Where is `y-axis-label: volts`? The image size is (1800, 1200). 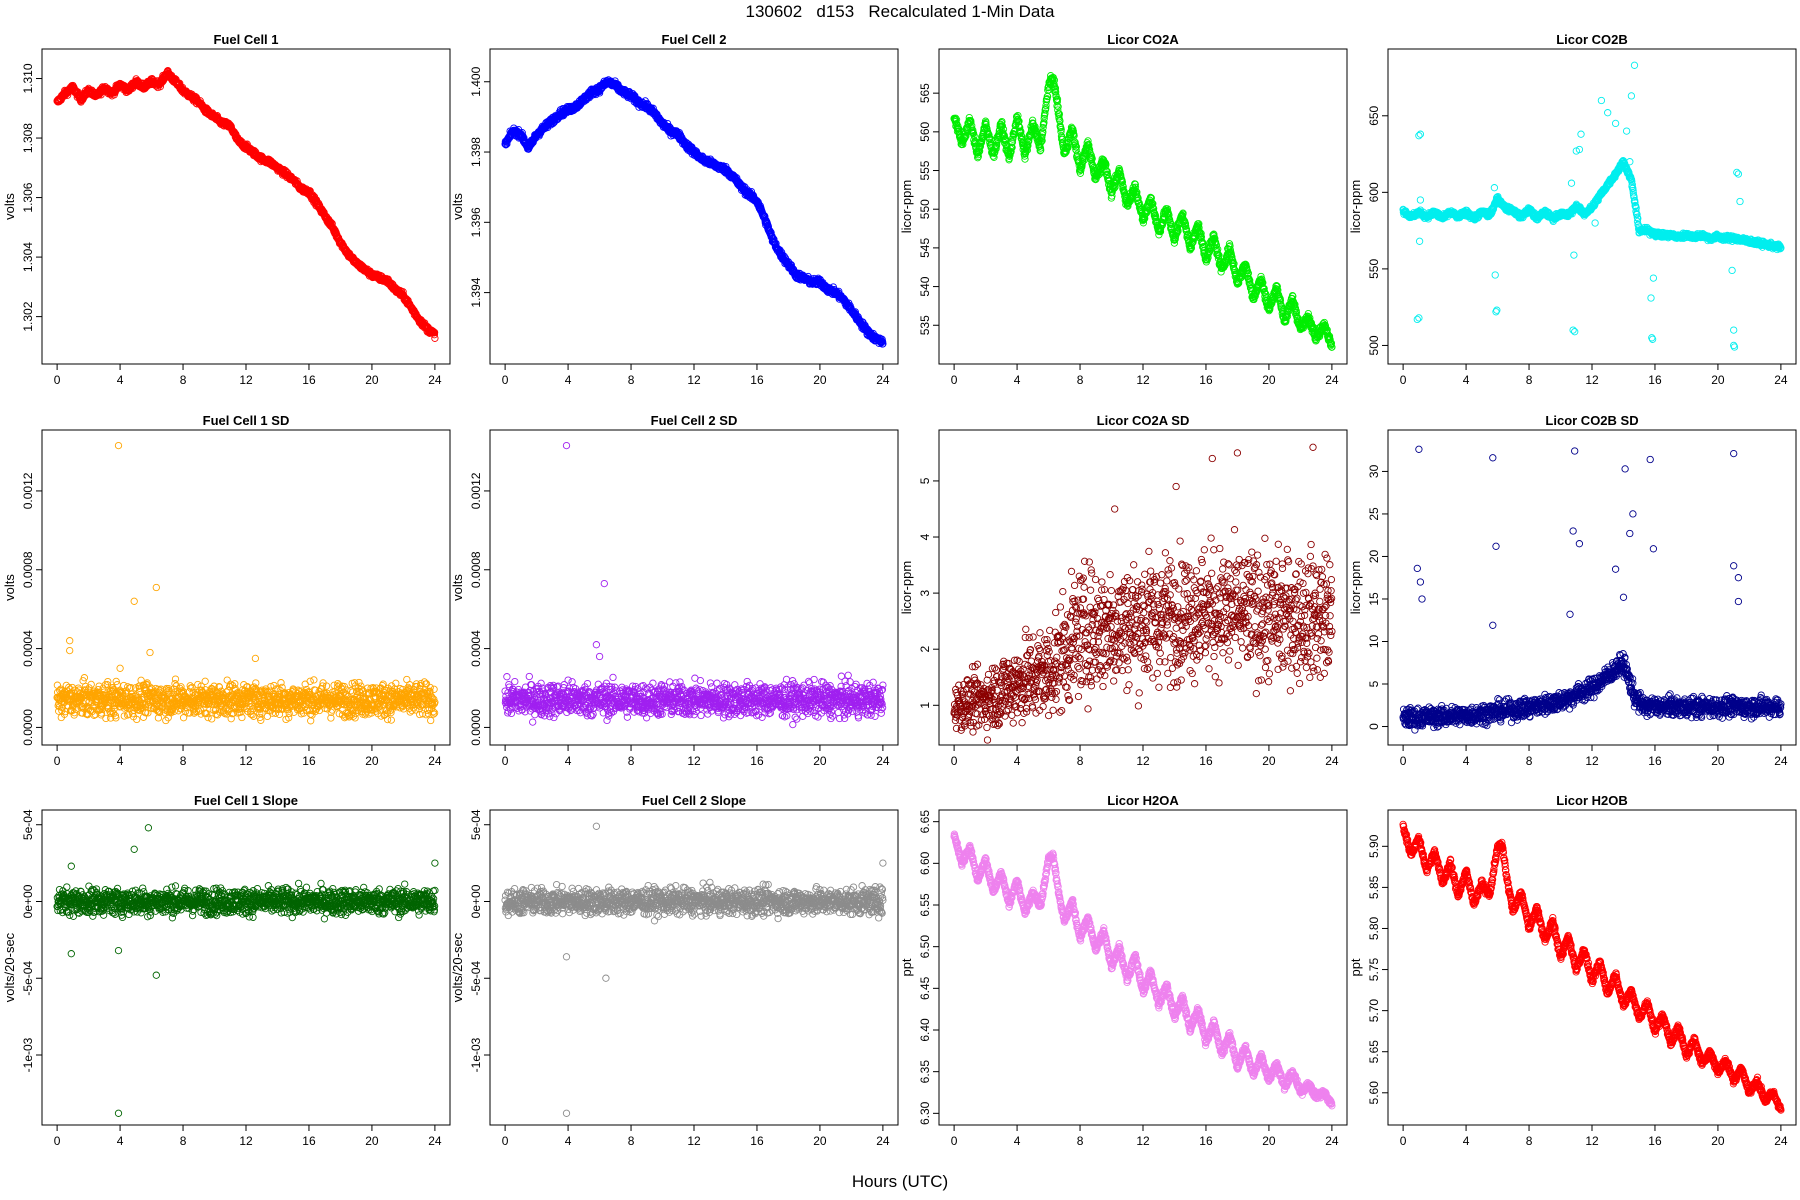
y-axis-label: volts is located at coordinates (9, 206).